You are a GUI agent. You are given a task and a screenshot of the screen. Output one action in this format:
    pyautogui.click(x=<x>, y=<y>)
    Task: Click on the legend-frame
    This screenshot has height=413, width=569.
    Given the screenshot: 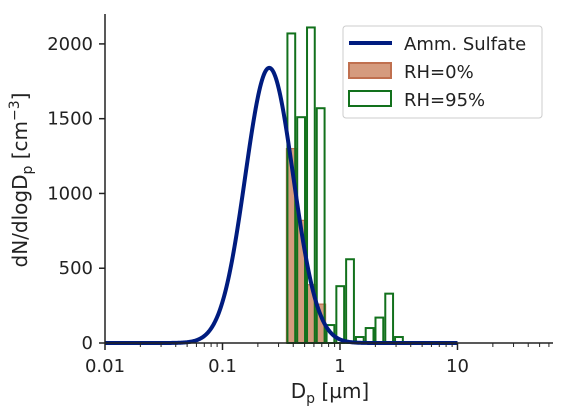 What is the action you would take?
    pyautogui.click(x=442, y=72)
    